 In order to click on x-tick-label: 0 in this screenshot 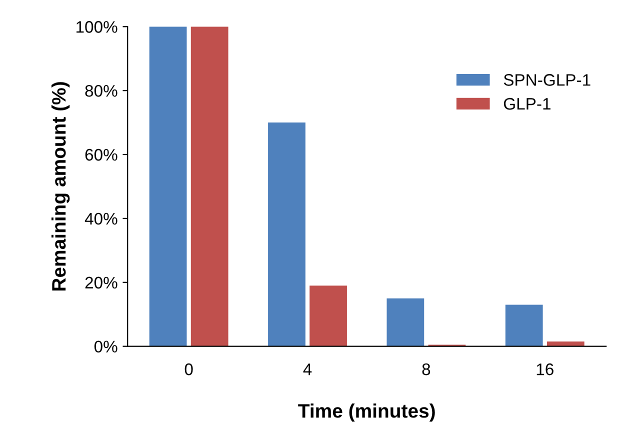, I will do `click(188, 369)`.